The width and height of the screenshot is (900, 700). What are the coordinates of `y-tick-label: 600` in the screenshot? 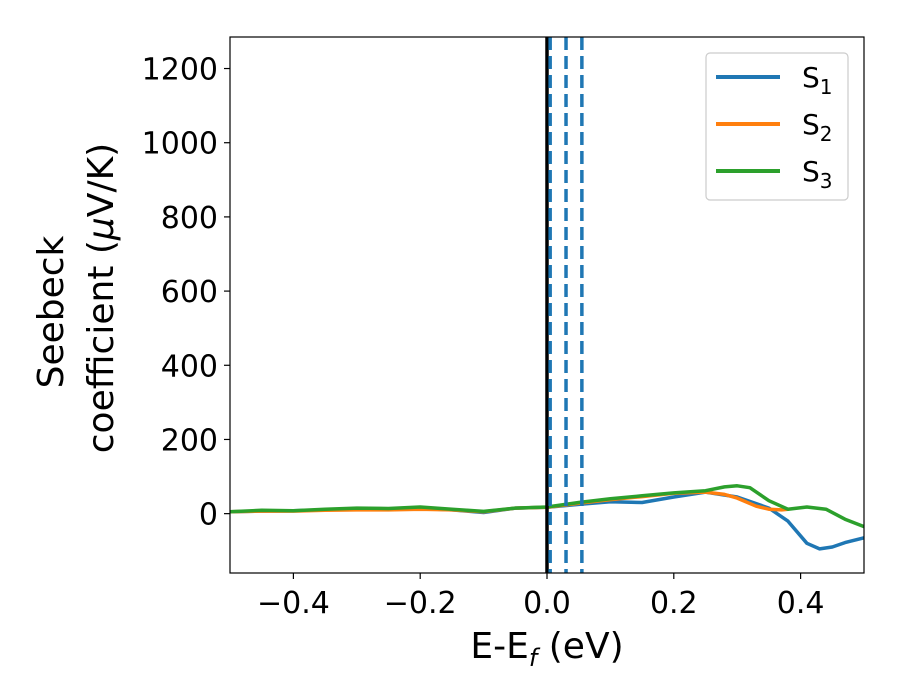 It's located at (189, 292).